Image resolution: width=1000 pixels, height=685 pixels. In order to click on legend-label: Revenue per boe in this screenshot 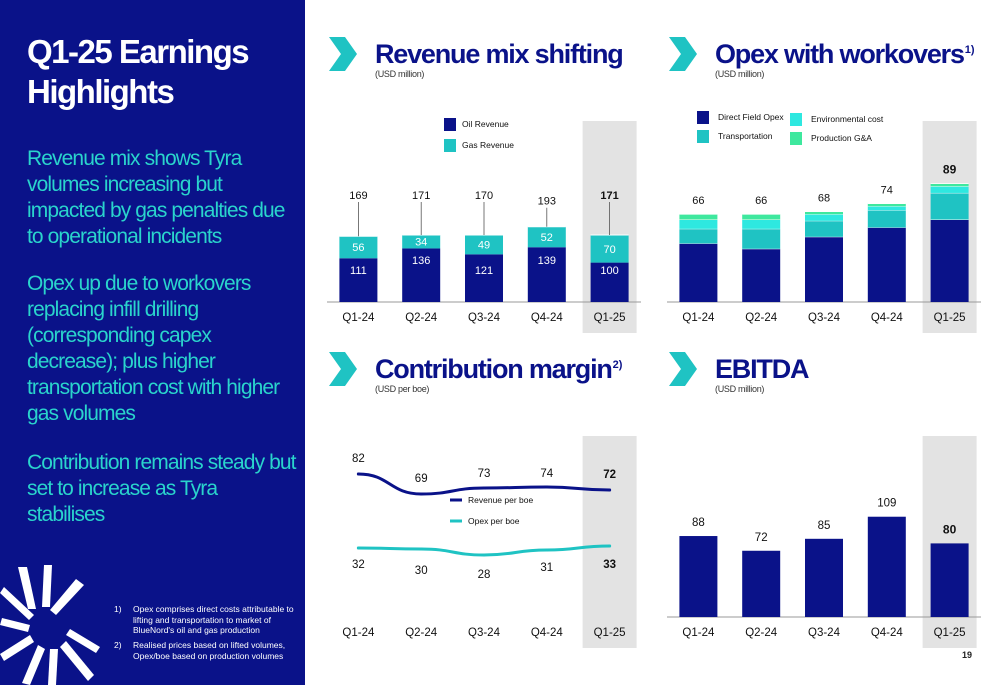, I will do `click(500, 500)`.